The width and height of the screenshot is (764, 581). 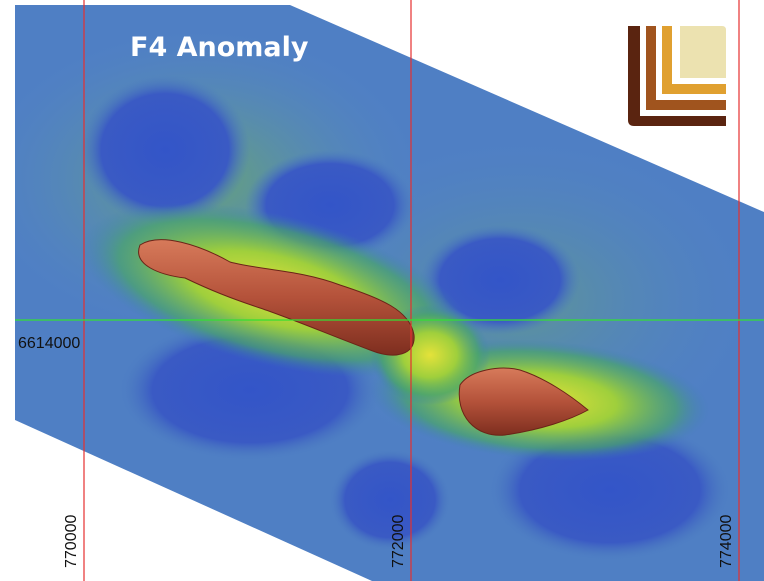 What do you see at coordinates (49, 343) in the screenshot?
I see `northing-label: 6614000` at bounding box center [49, 343].